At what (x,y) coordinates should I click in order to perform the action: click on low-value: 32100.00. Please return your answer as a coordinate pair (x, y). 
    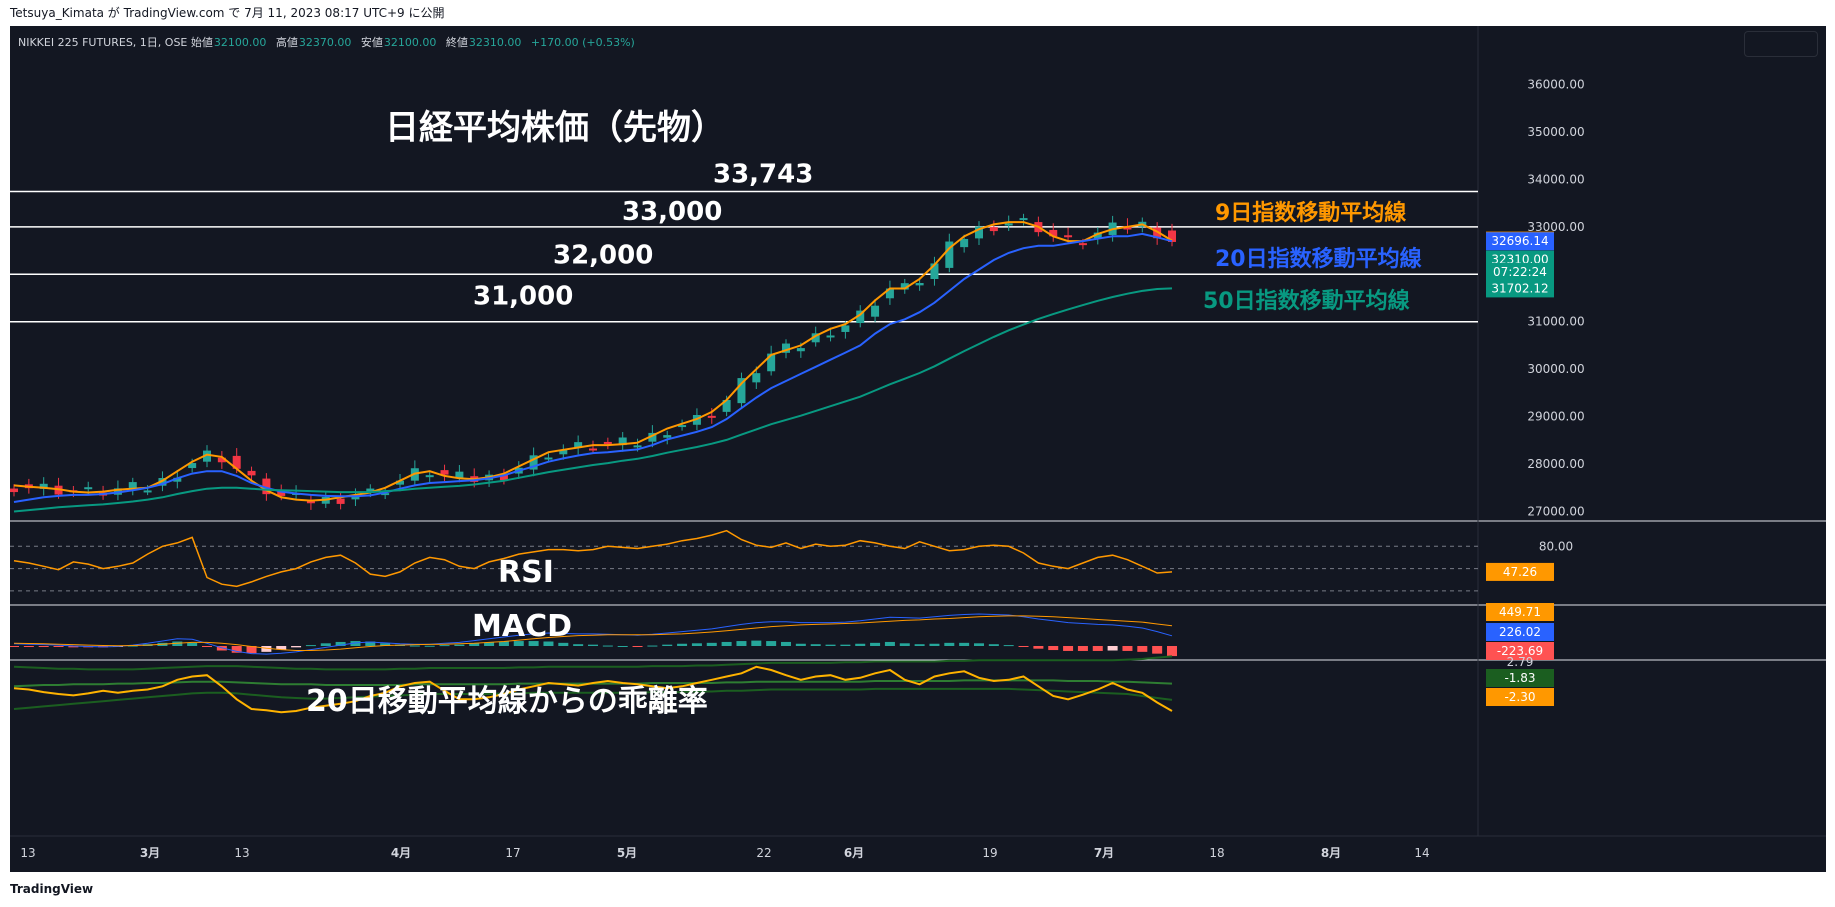
    Looking at the image, I should click on (410, 42).